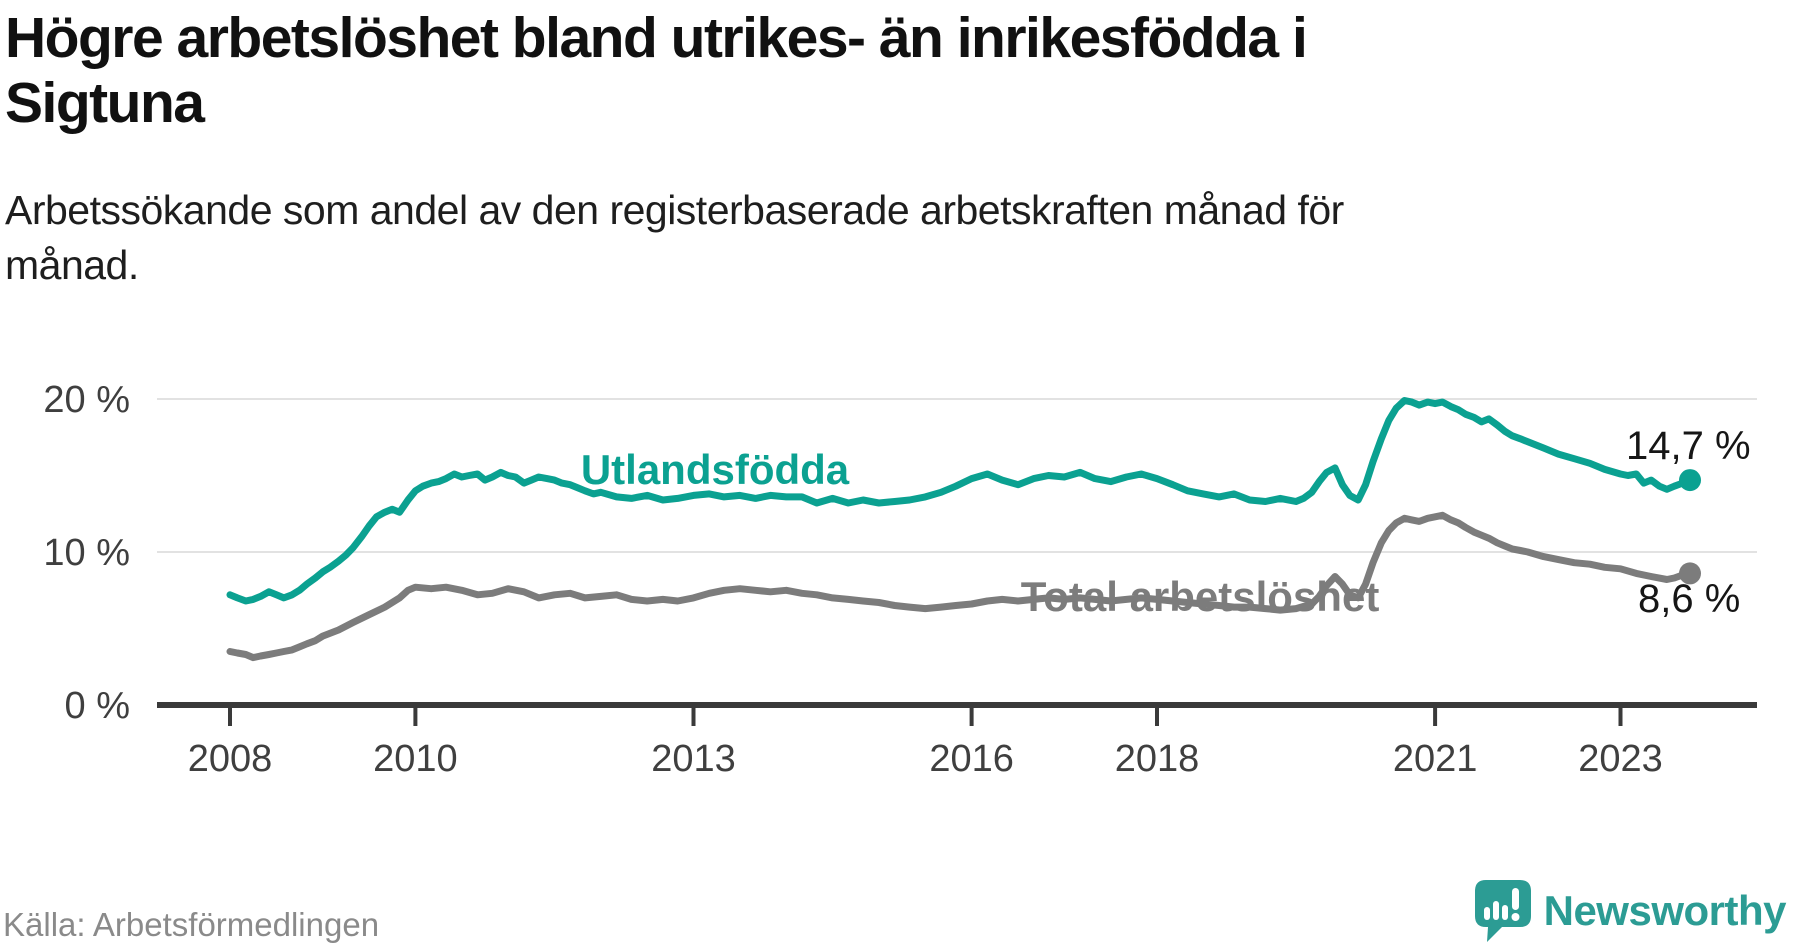 The height and width of the screenshot is (948, 1800). I want to click on x-tick-label: 2008, so click(230, 759).